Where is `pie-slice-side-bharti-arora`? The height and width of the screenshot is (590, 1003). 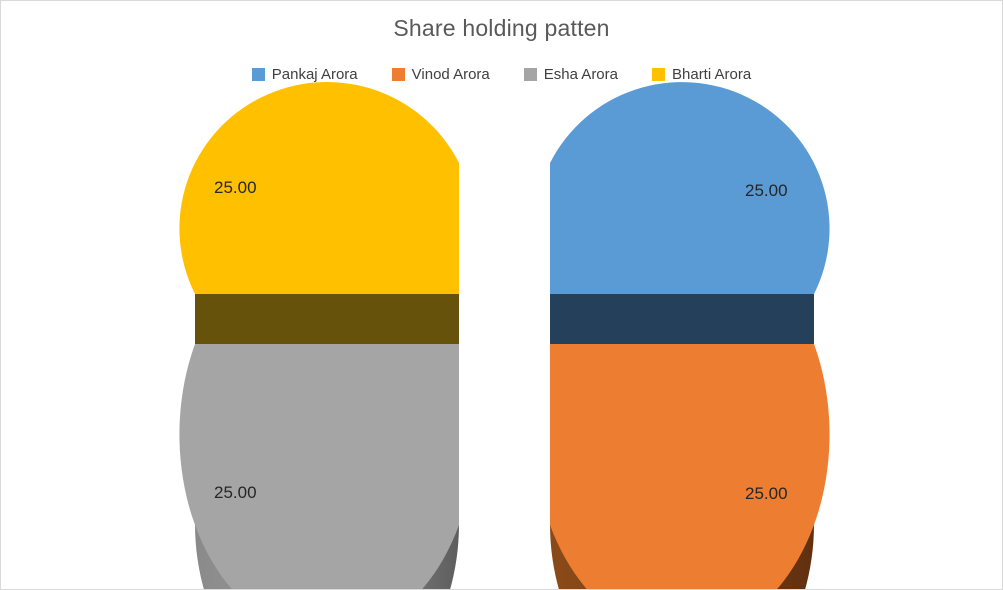 pie-slice-side-bharti-arora is located at coordinates (327, 319).